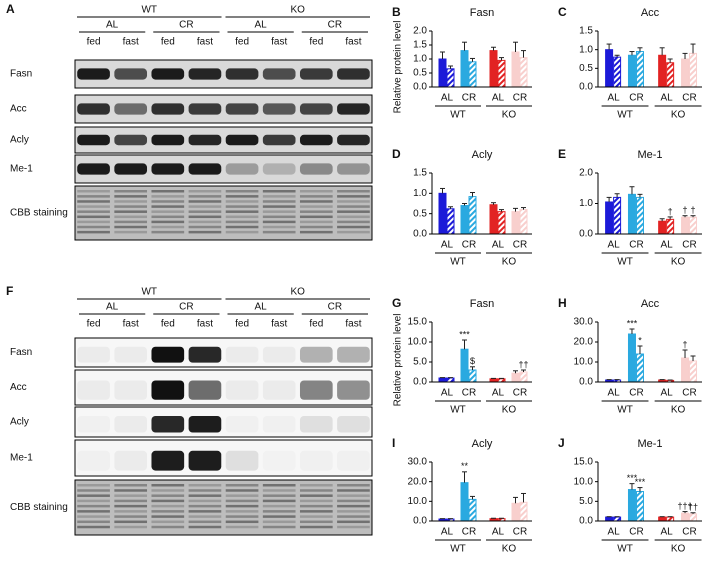 The height and width of the screenshot is (564, 709). I want to click on panel-letter: G, so click(396, 303).